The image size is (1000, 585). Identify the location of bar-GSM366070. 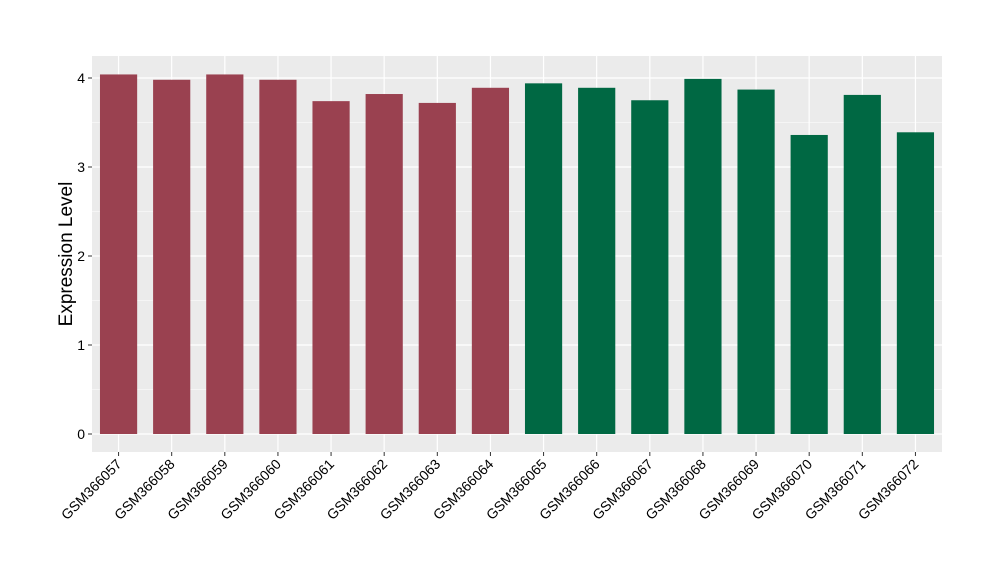
(809, 284).